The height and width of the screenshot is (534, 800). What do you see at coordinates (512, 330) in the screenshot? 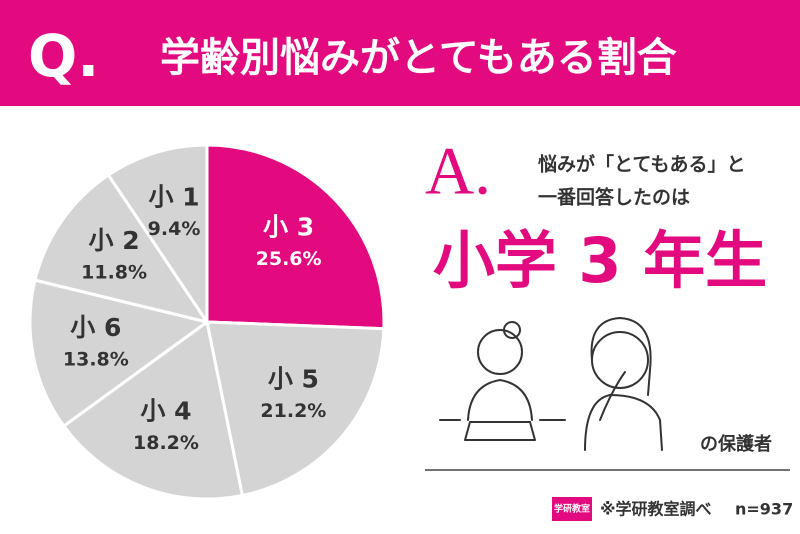
I see `child-bun` at bounding box center [512, 330].